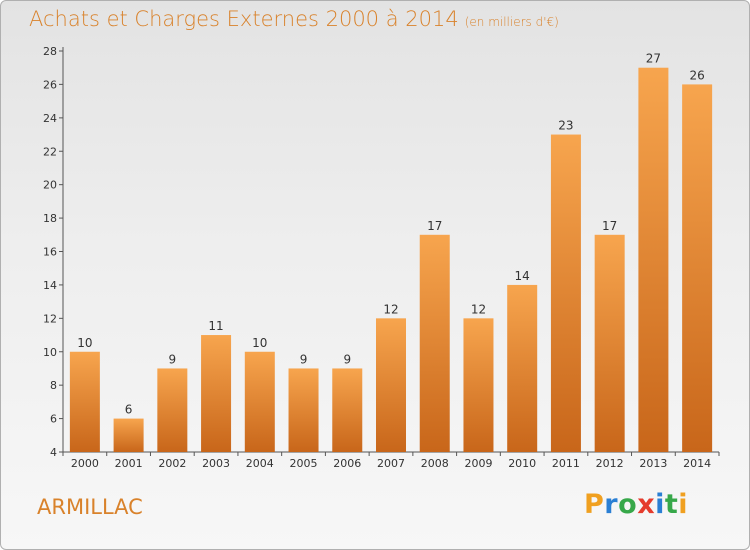  What do you see at coordinates (53, 385) in the screenshot?
I see `y-tick-label: 8` at bounding box center [53, 385].